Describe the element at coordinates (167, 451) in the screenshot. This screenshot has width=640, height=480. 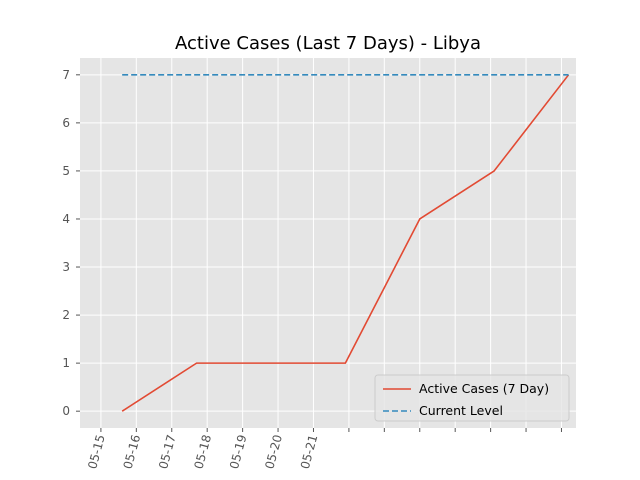
I see `x-tick-label: 05-17` at that location.